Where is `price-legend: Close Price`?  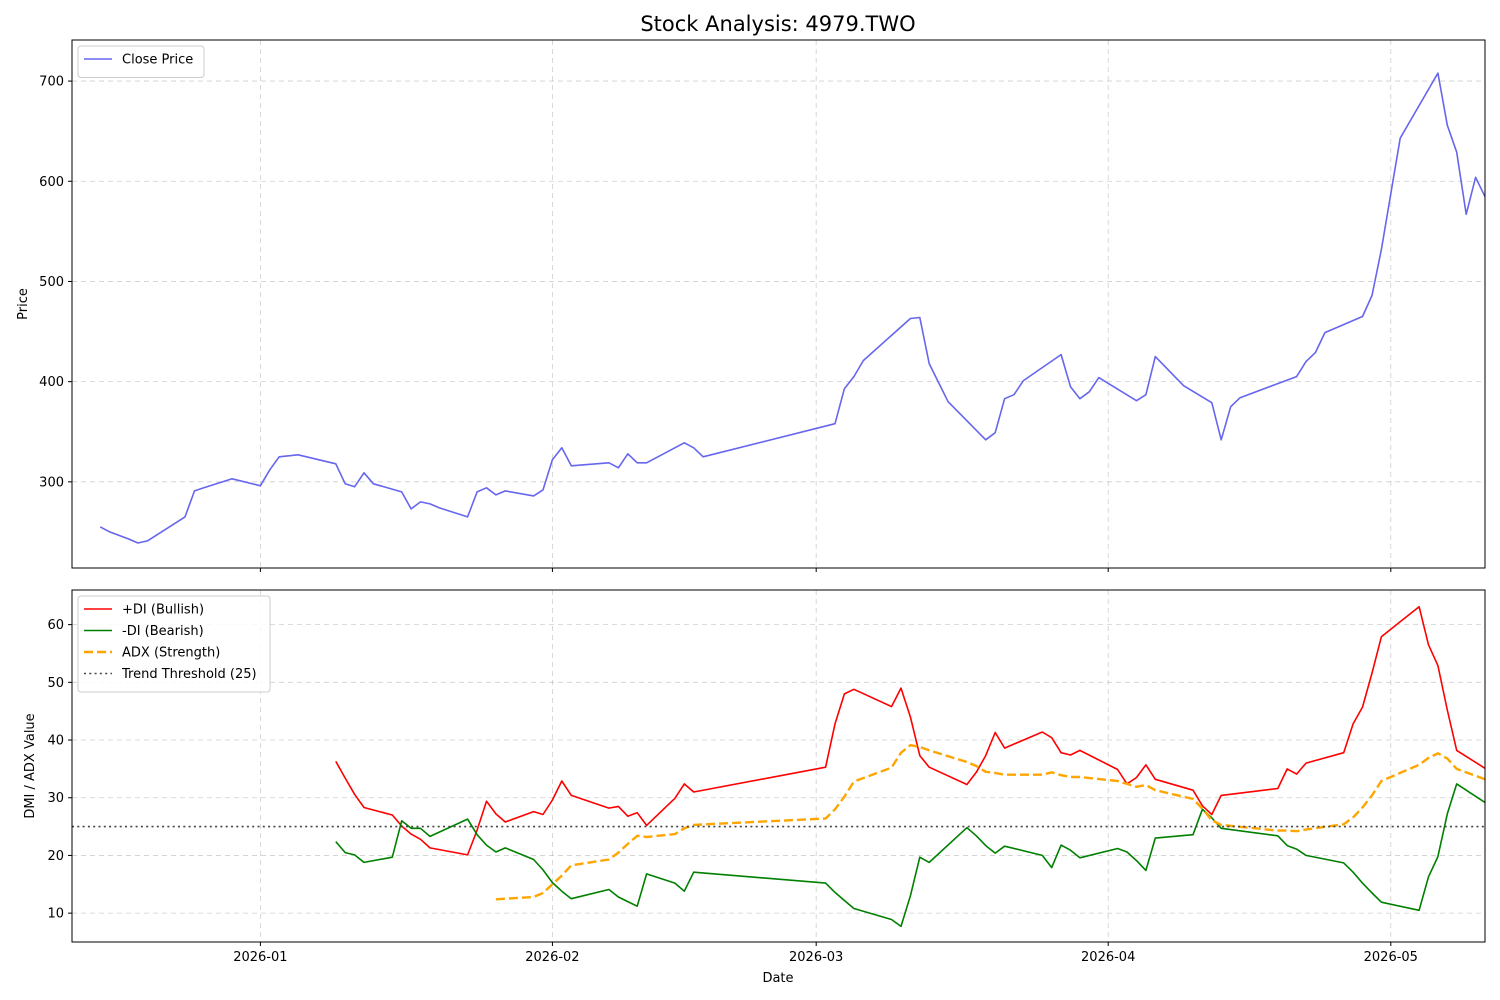 price-legend: Close Price is located at coordinates (141, 61).